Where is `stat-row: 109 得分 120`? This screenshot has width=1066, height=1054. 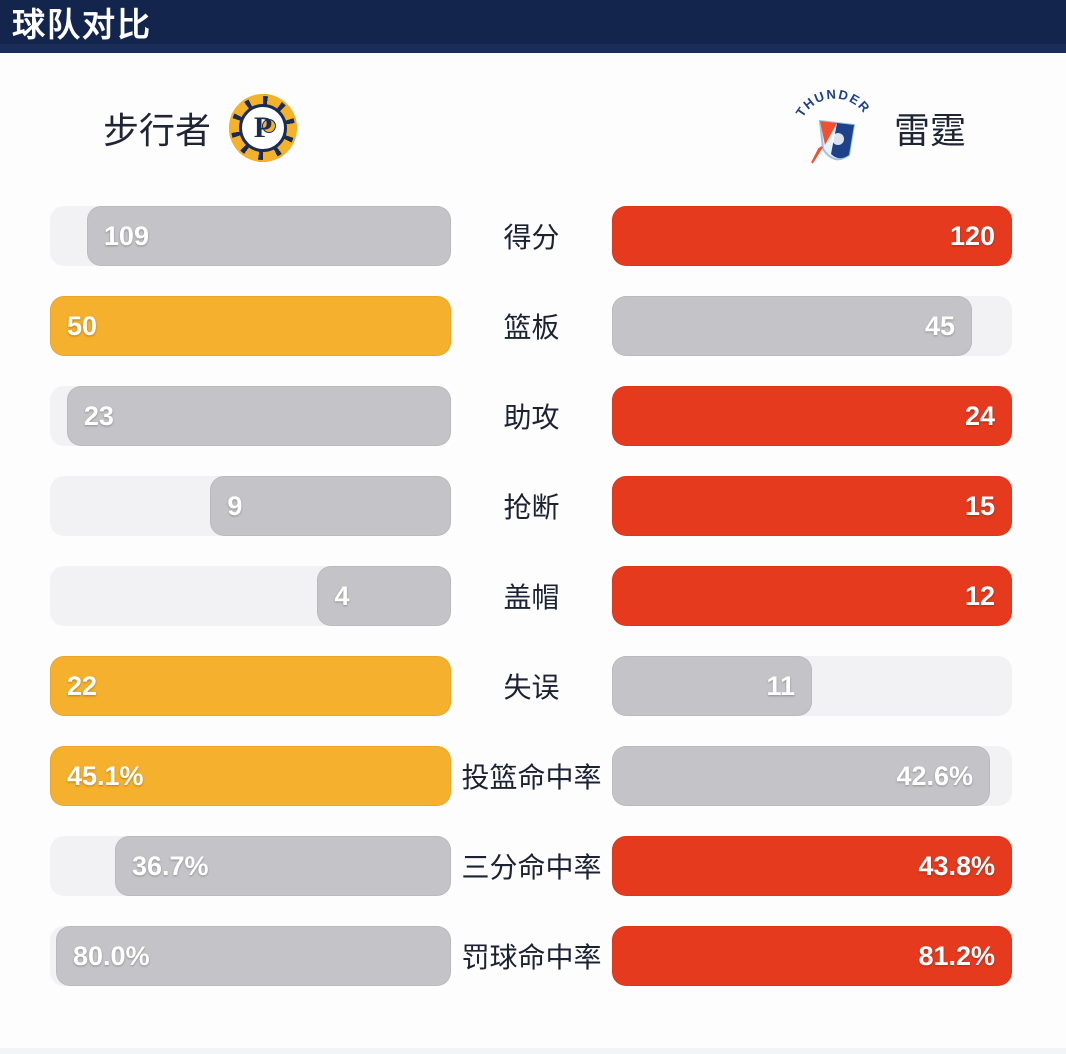
stat-row: 109 得分 120 is located at coordinates (531, 236).